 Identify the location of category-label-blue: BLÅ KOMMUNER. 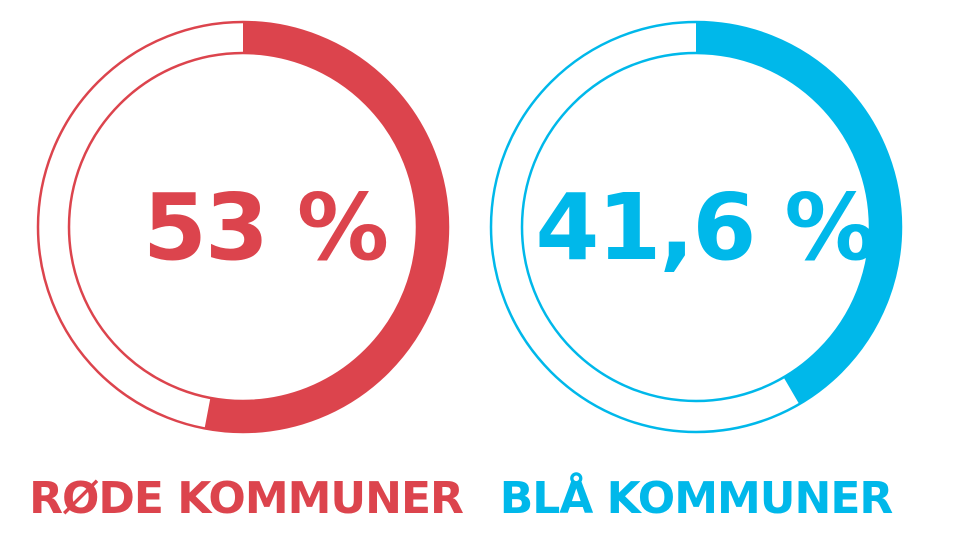
(696, 497).